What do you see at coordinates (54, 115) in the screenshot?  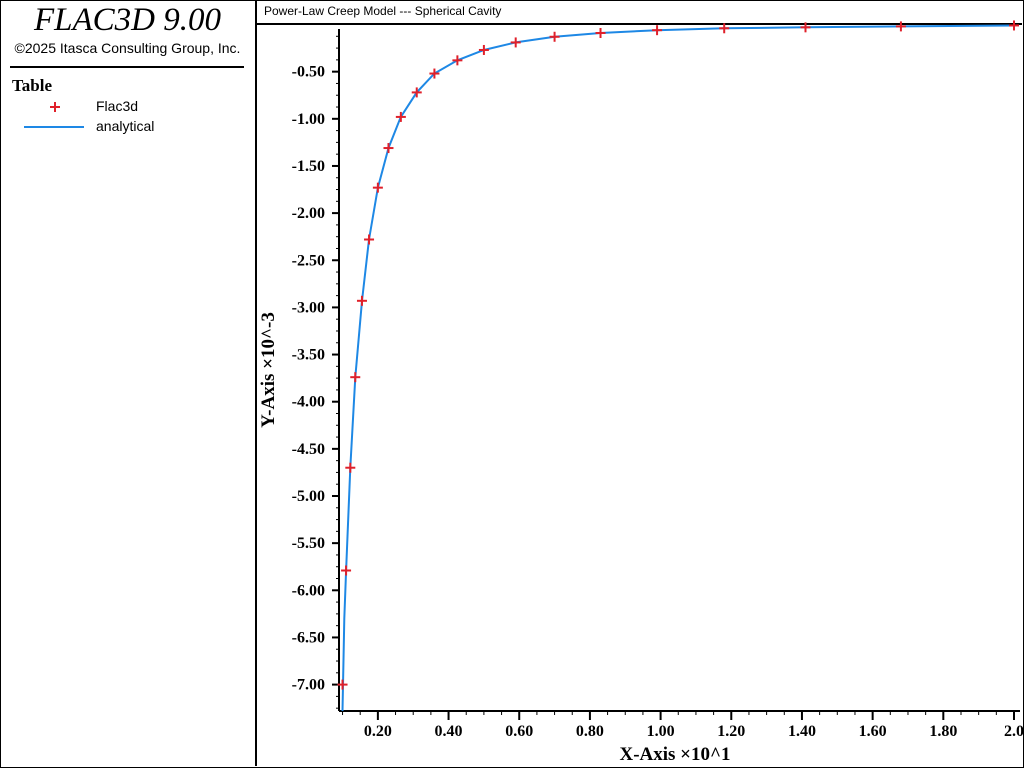 I see `legend-swatches` at bounding box center [54, 115].